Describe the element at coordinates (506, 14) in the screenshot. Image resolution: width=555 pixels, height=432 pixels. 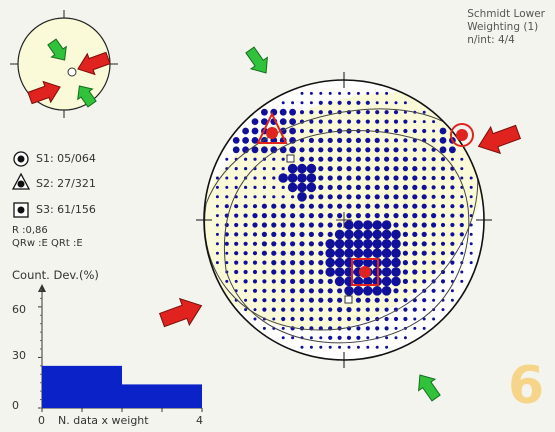
I see `projection-label: Schmidt Lower` at that location.